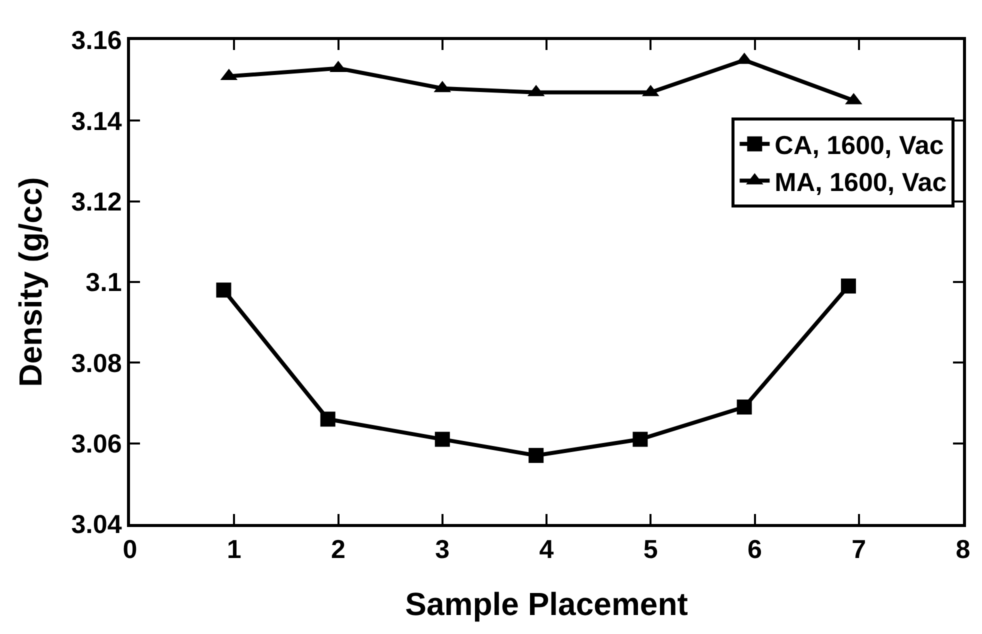 This screenshot has height=634, width=982. What do you see at coordinates (650, 549) in the screenshot?
I see `x-tick-label: 5` at bounding box center [650, 549].